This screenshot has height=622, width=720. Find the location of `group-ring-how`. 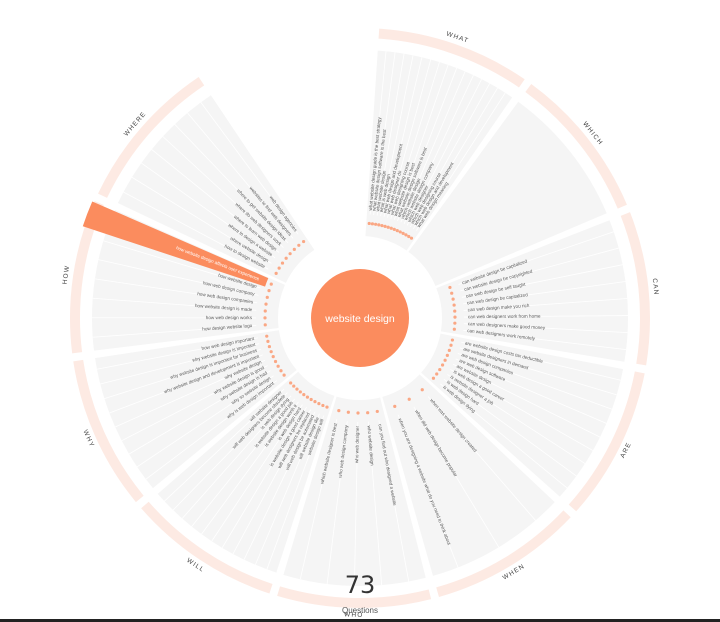

group-ring-how is located at coordinates (86, 277).